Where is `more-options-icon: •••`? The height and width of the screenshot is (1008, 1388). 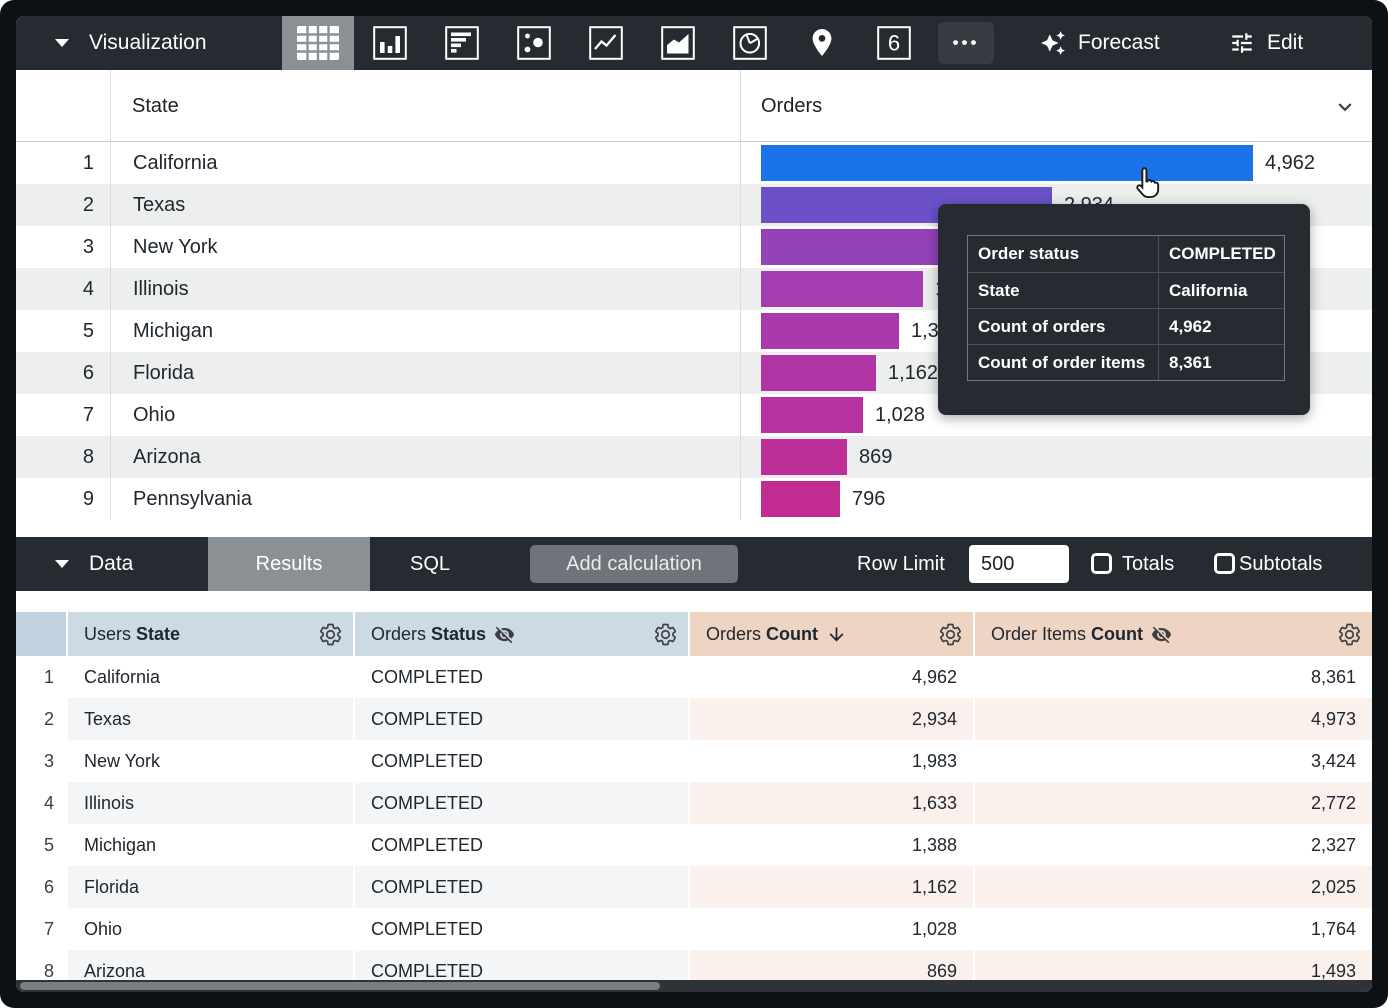
more-options-icon: ••• is located at coordinates (966, 43).